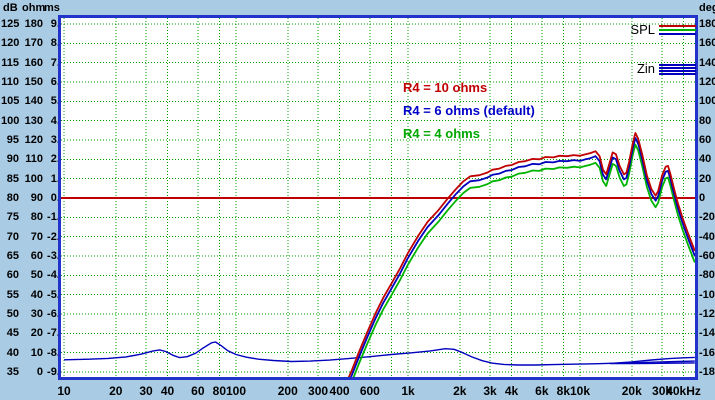 Image resolution: width=715 pixels, height=400 pixels. What do you see at coordinates (318, 391) in the screenshot?
I see `freq-tick-label: 300` at bounding box center [318, 391].